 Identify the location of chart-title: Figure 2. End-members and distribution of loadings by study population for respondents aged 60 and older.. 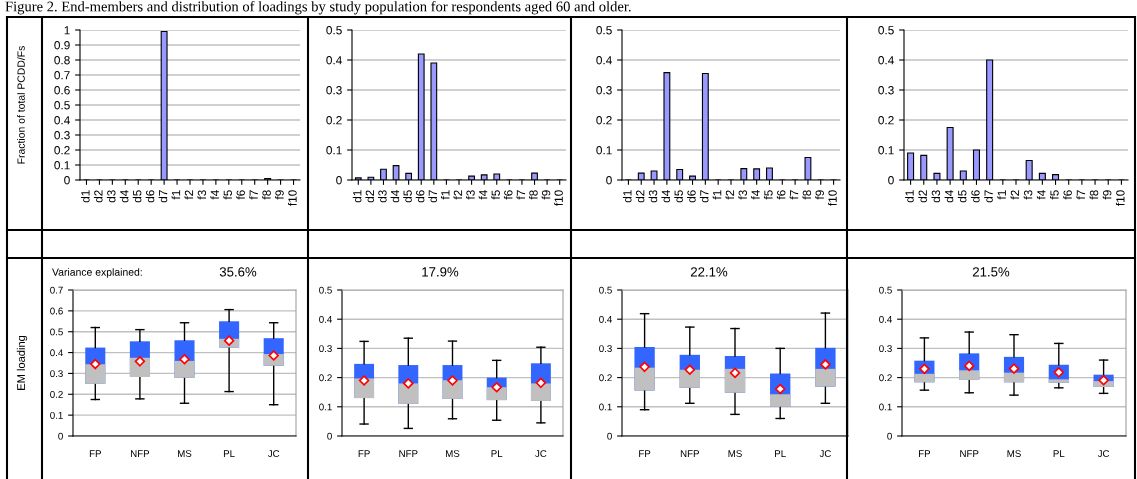
(318, 8).